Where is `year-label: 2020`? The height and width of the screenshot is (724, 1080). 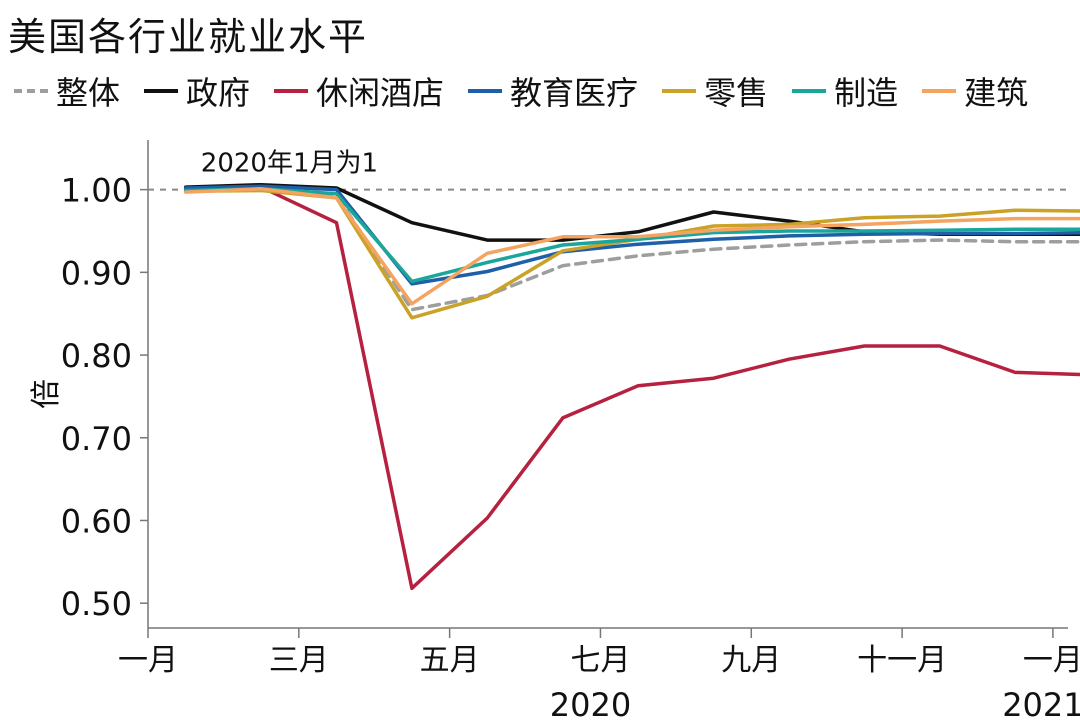
year-label: 2020 is located at coordinates (590, 705).